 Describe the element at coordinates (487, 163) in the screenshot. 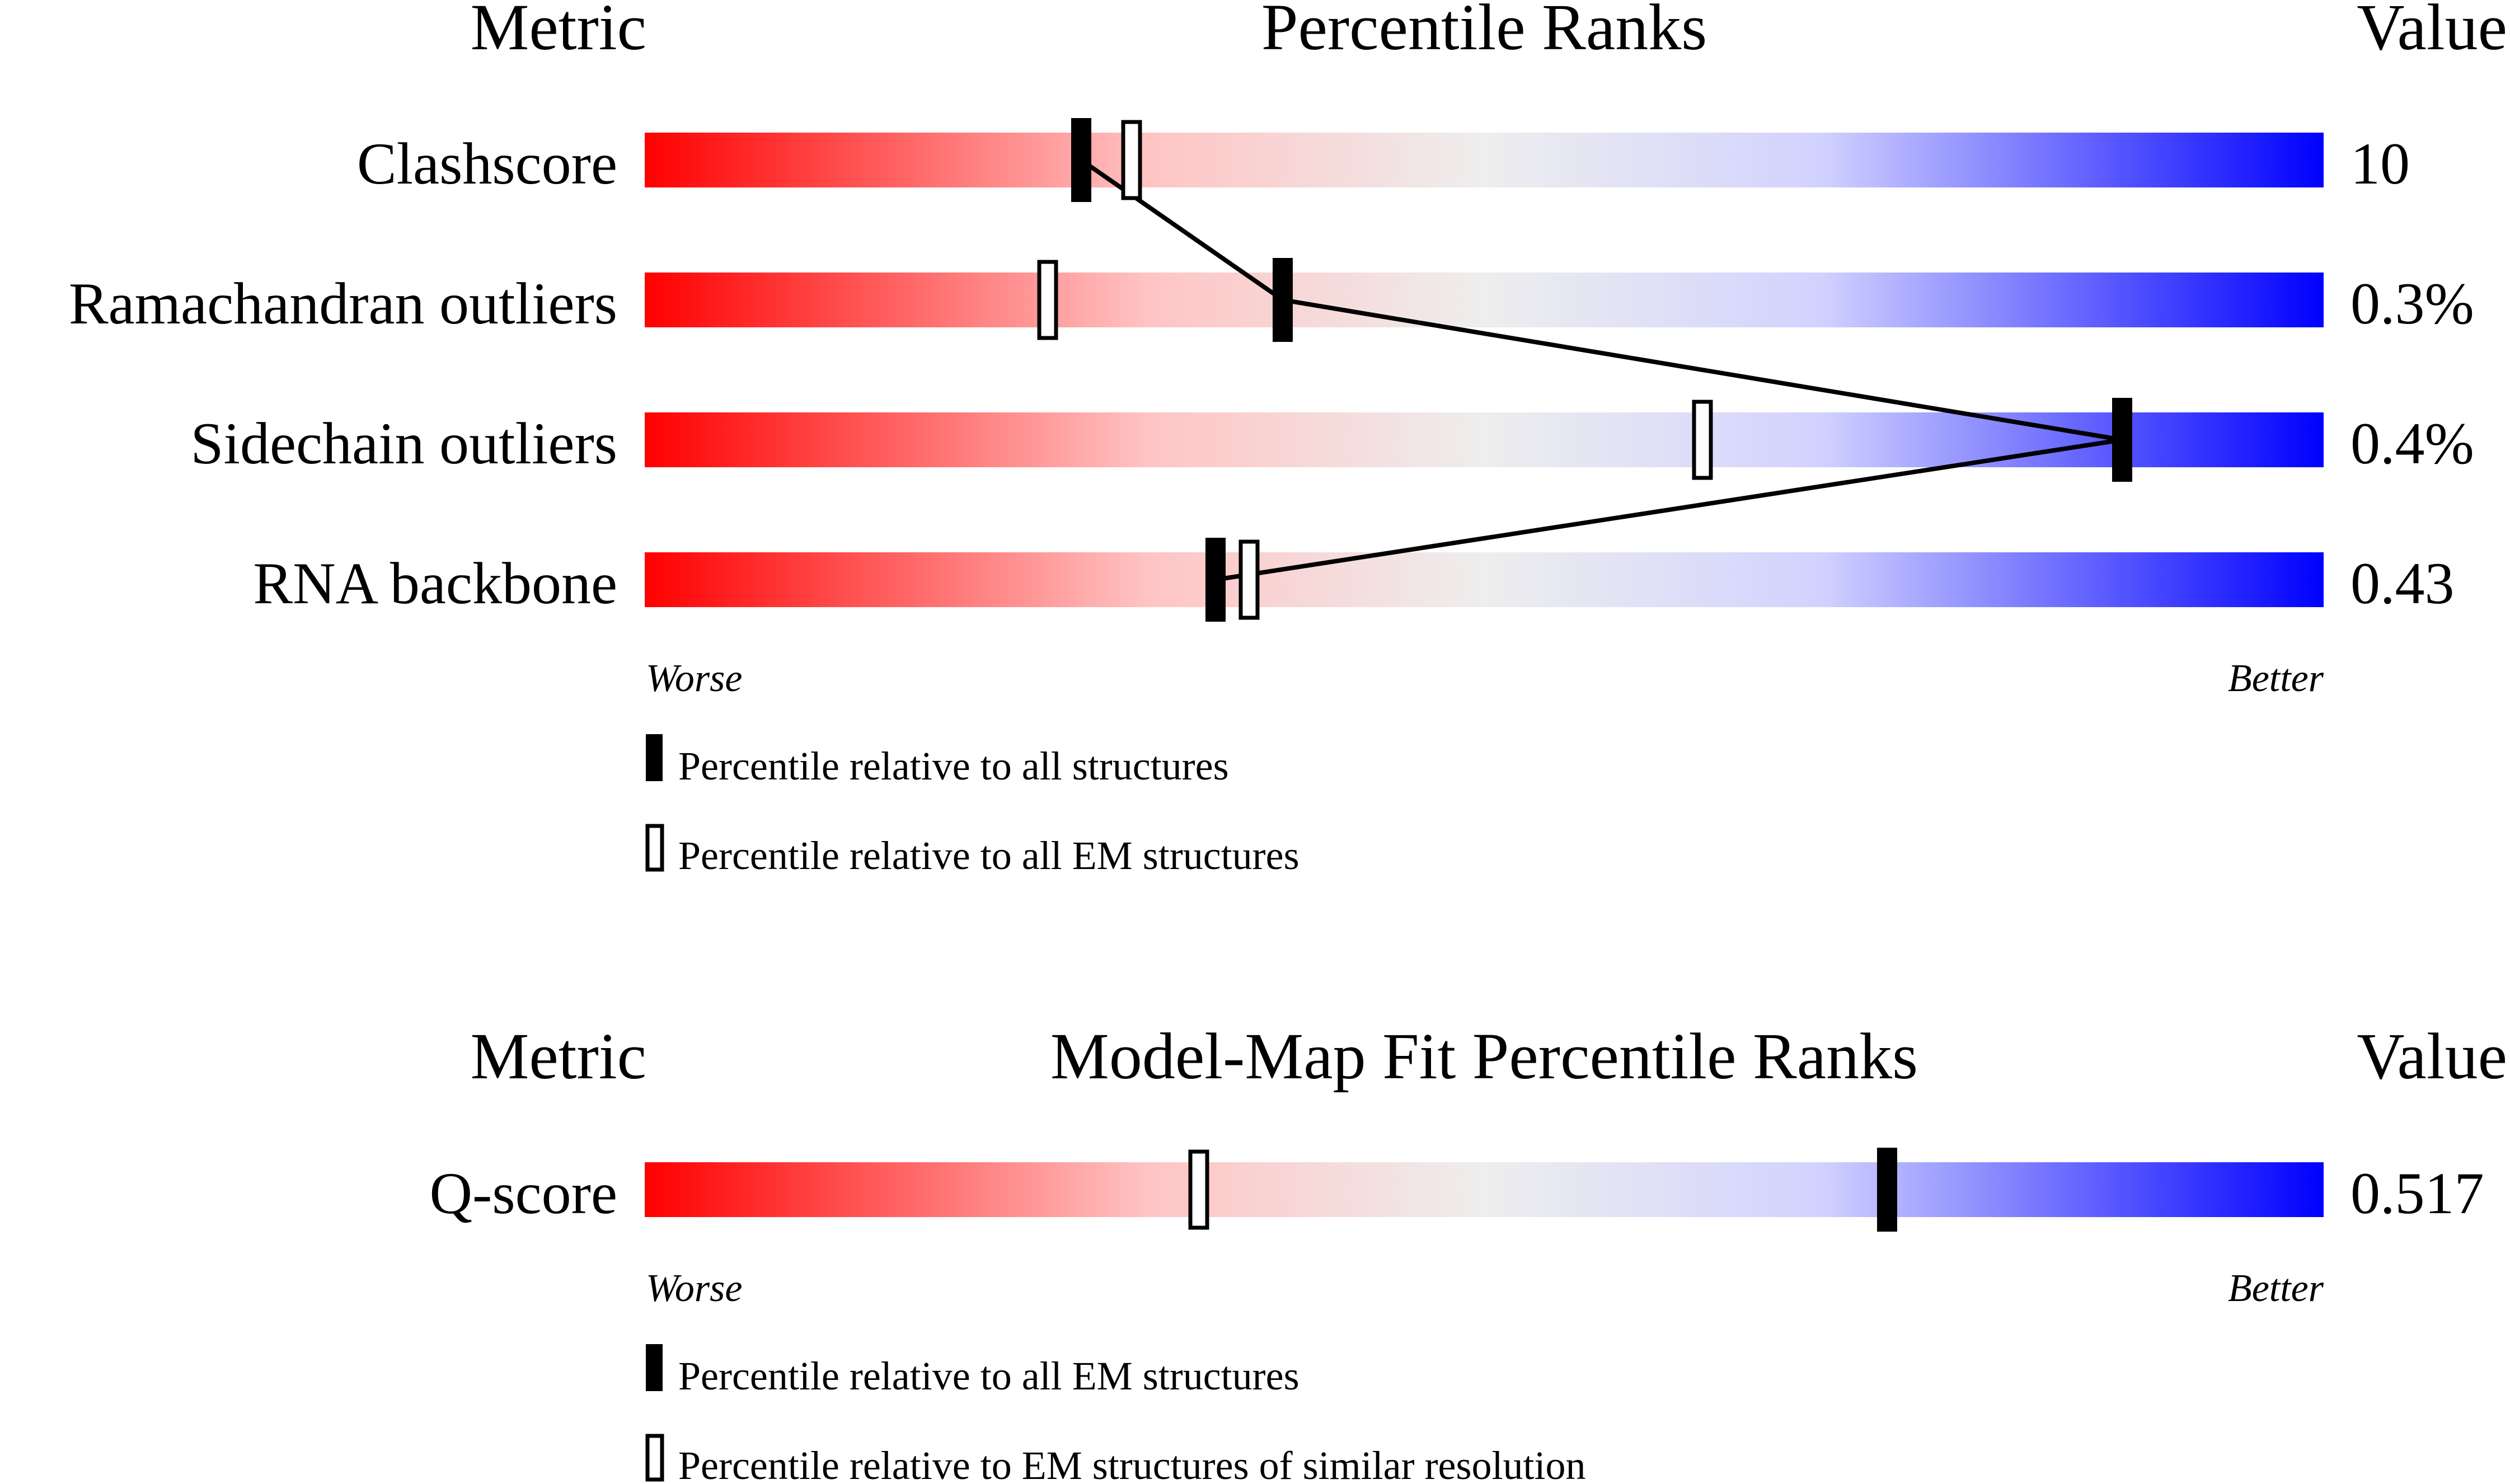

I see `metric-label: Clashscore` at that location.